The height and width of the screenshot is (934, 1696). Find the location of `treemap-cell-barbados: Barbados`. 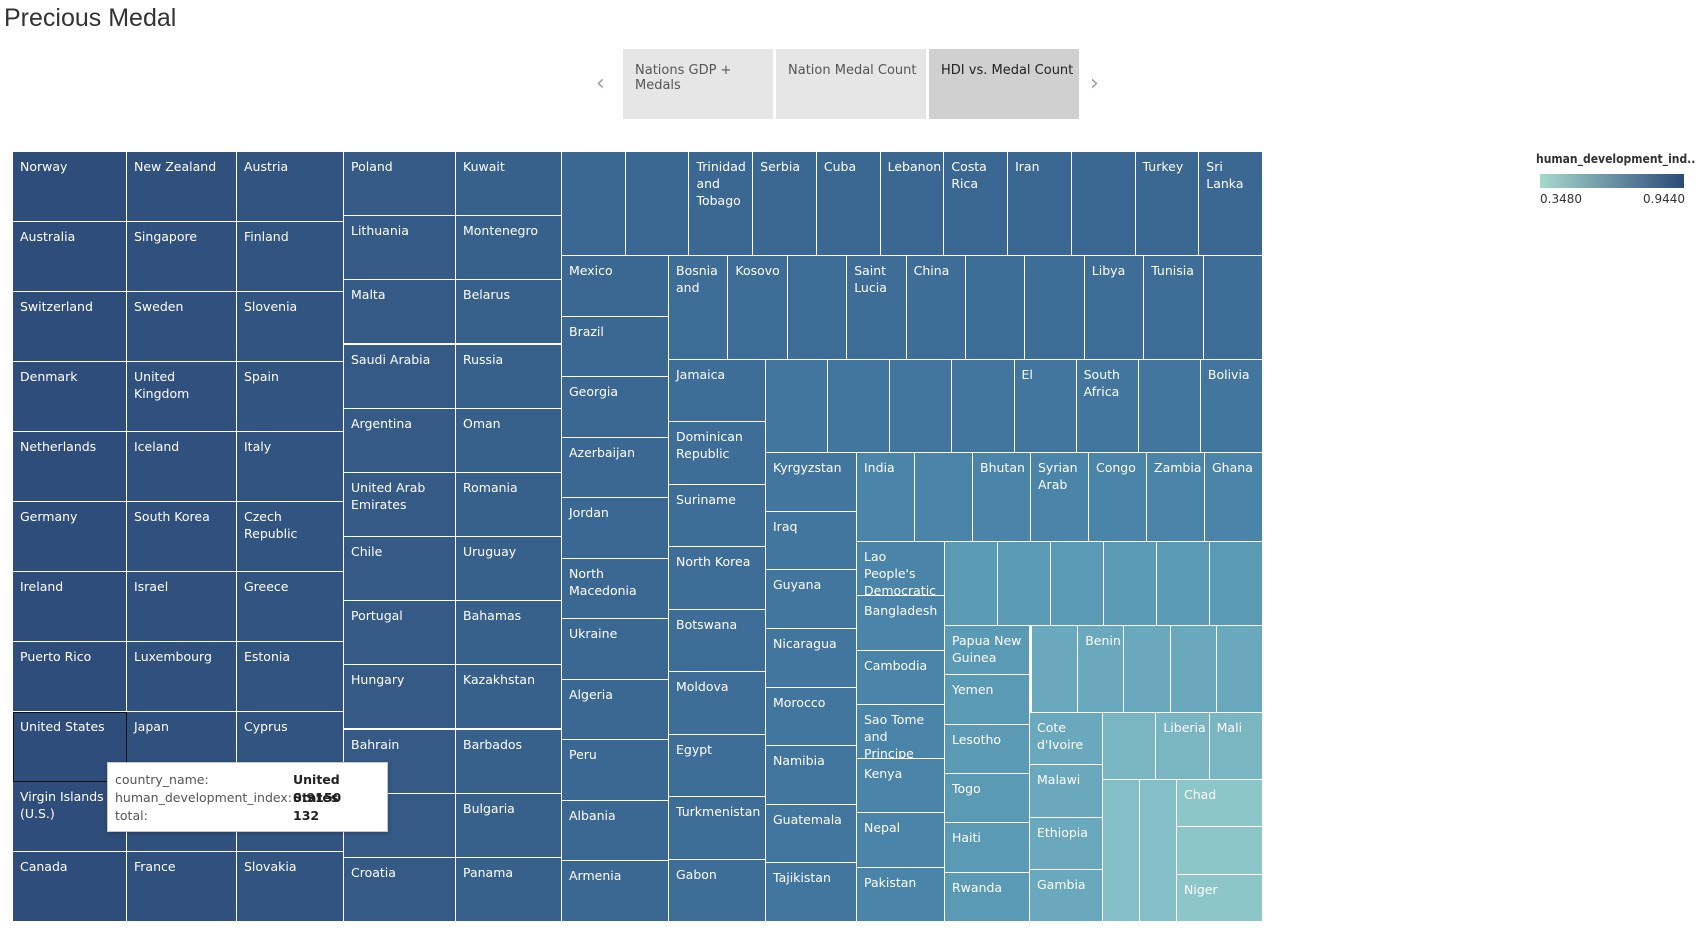

treemap-cell-barbados: Barbados is located at coordinates (509, 761).